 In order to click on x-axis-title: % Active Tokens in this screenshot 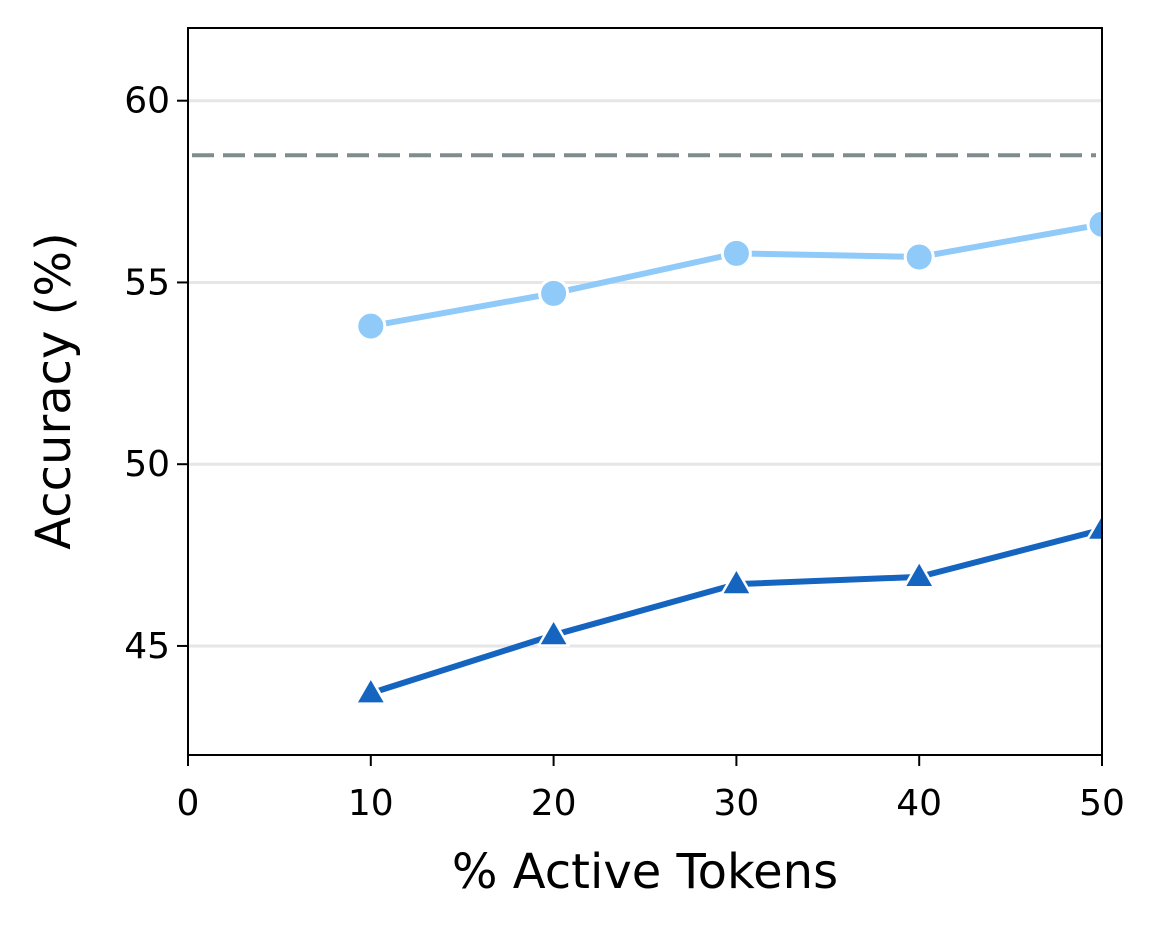, I will do `click(645, 872)`.